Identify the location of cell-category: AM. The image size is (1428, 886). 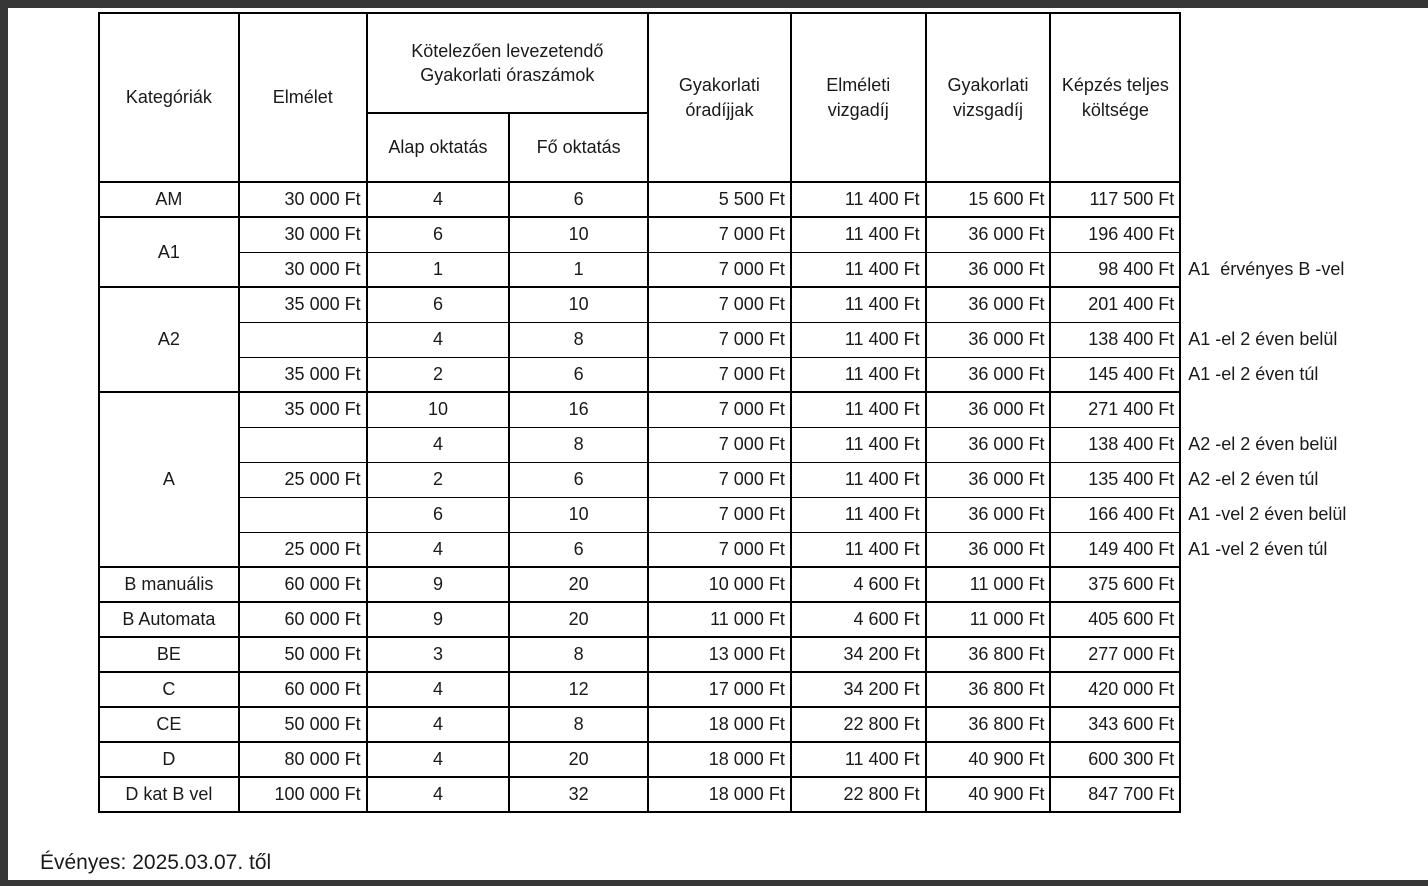
(169, 199).